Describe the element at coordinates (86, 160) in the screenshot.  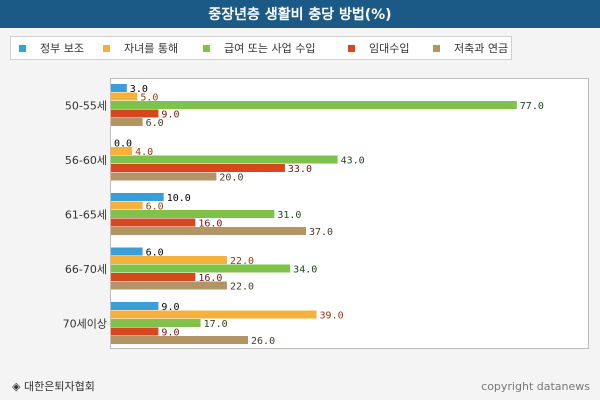
I see `category-label: 56-60세` at that location.